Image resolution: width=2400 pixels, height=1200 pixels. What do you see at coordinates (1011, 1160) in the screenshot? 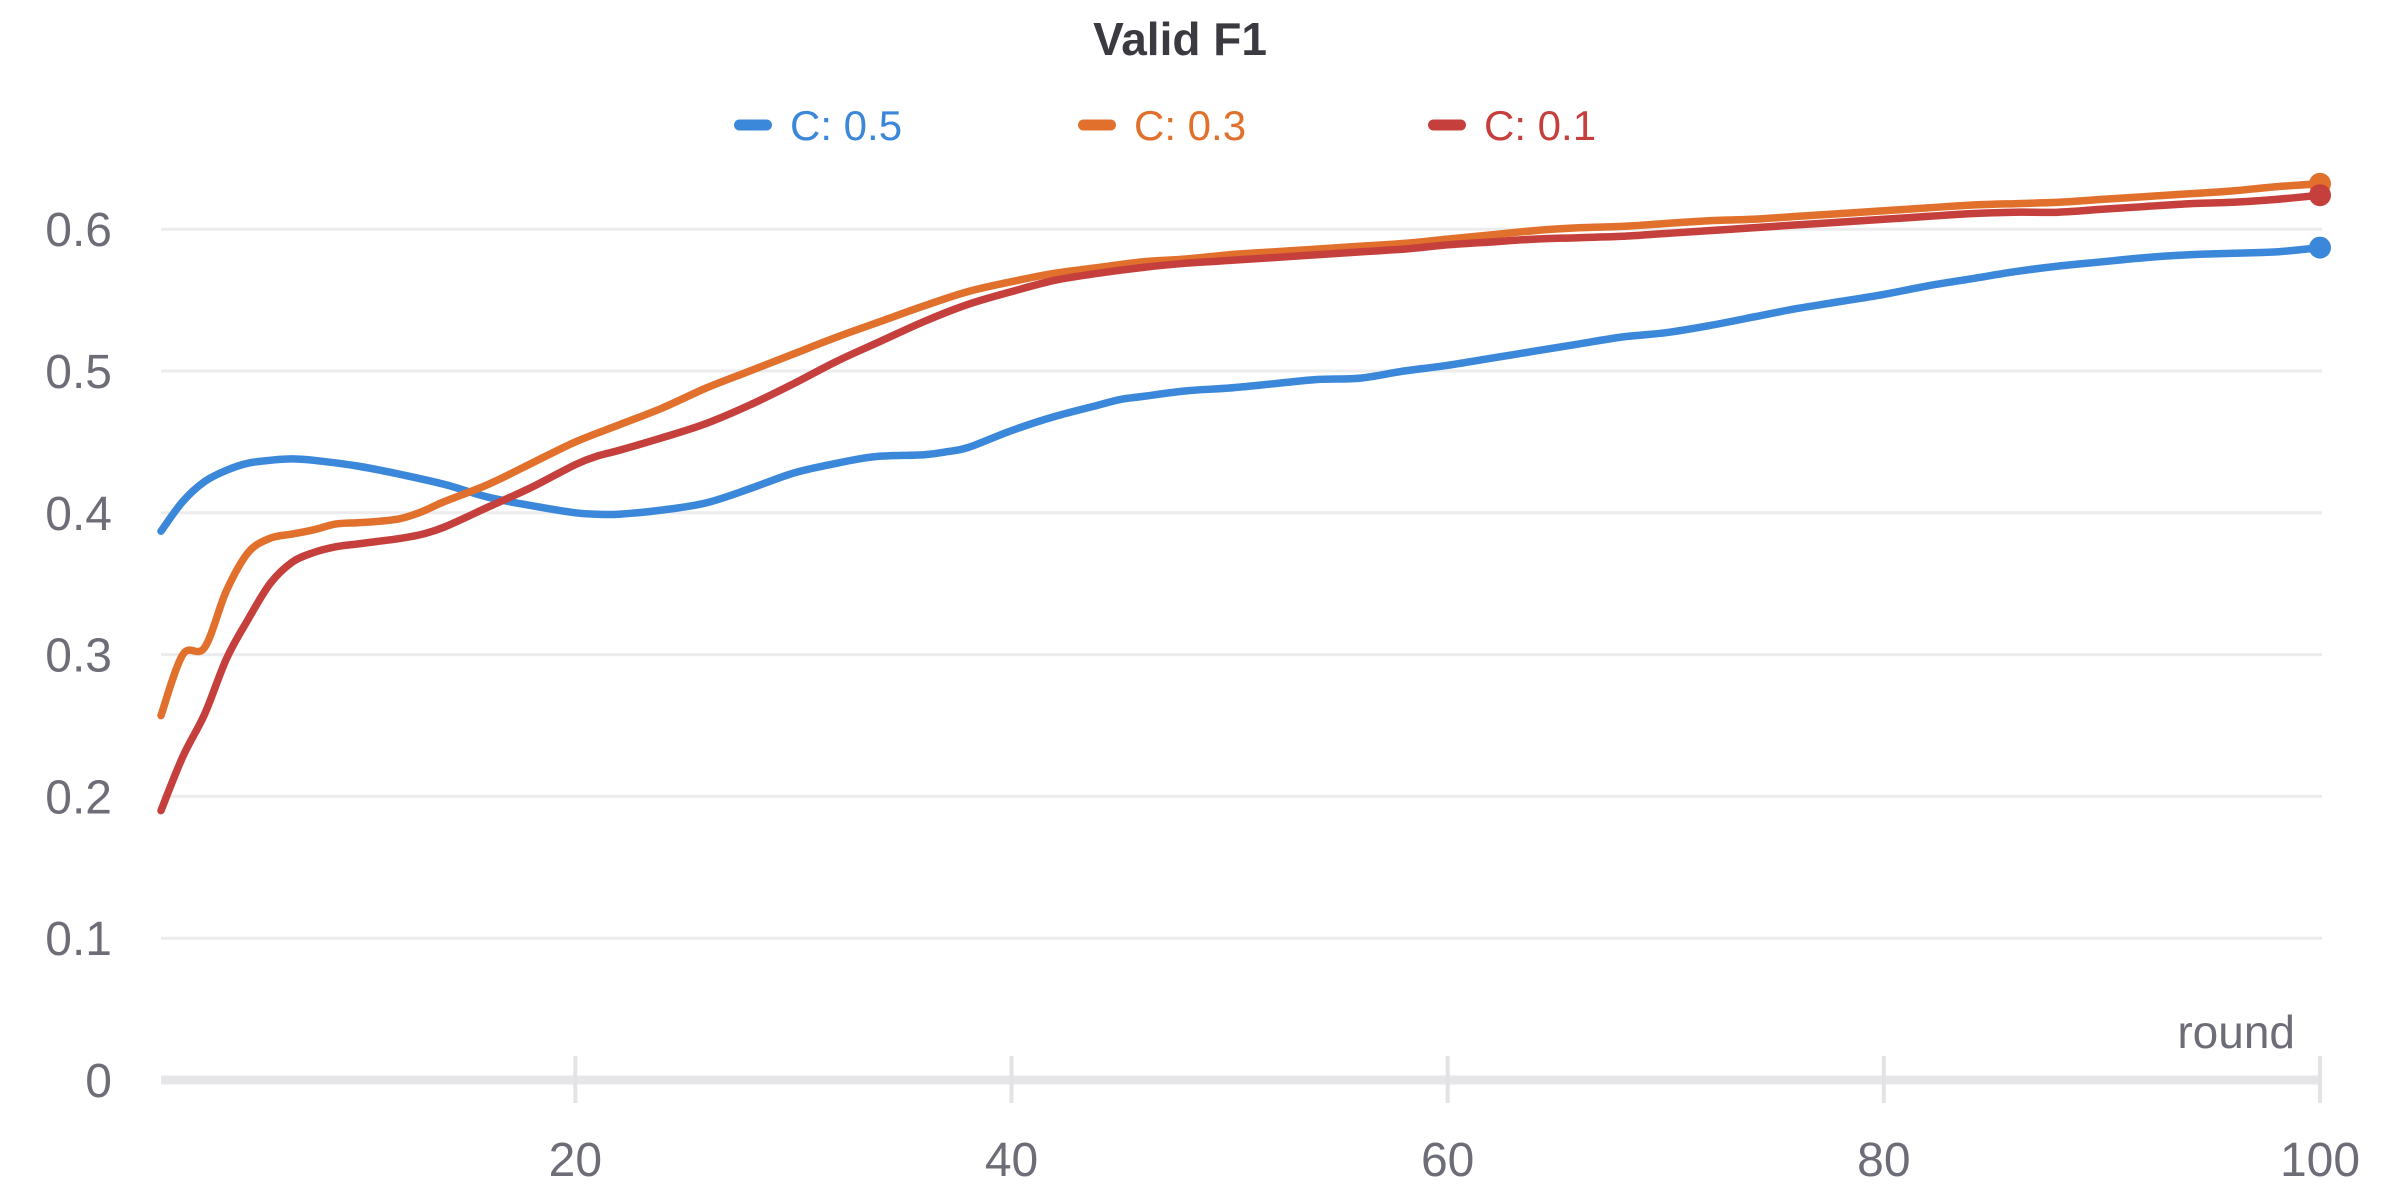
I see `x-tick-label: 40` at bounding box center [1011, 1160].